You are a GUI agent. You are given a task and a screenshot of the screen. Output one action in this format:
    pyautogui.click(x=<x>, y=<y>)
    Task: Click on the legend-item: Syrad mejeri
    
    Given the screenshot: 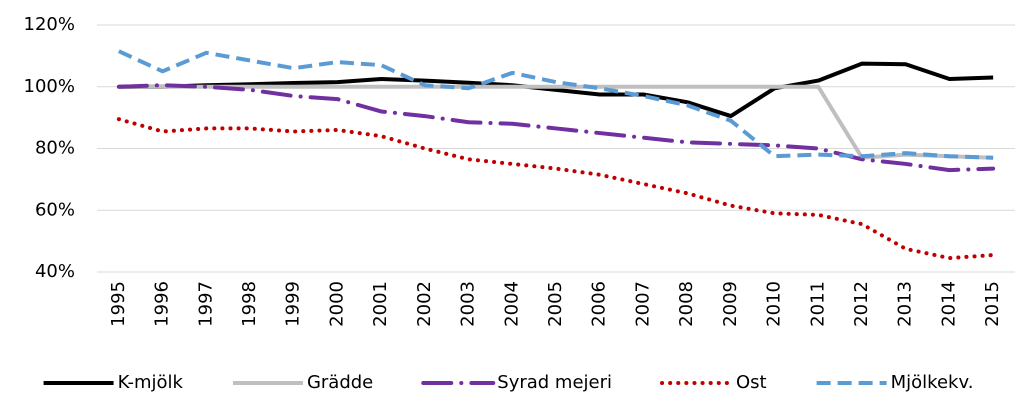 What is the action you would take?
    pyautogui.click(x=516, y=382)
    